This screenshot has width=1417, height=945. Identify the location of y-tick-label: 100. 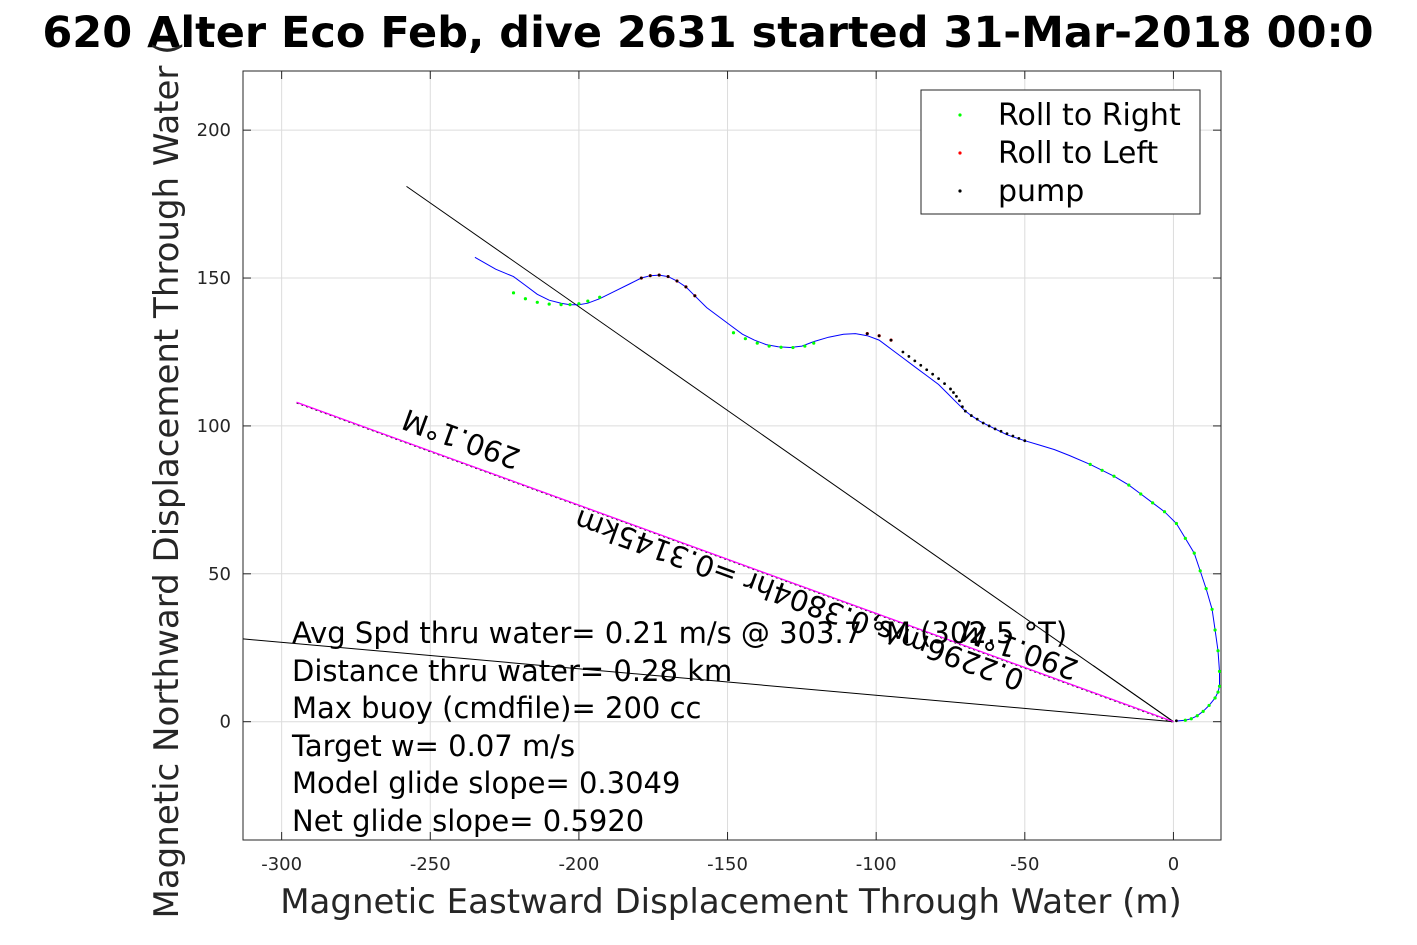
(214, 426).